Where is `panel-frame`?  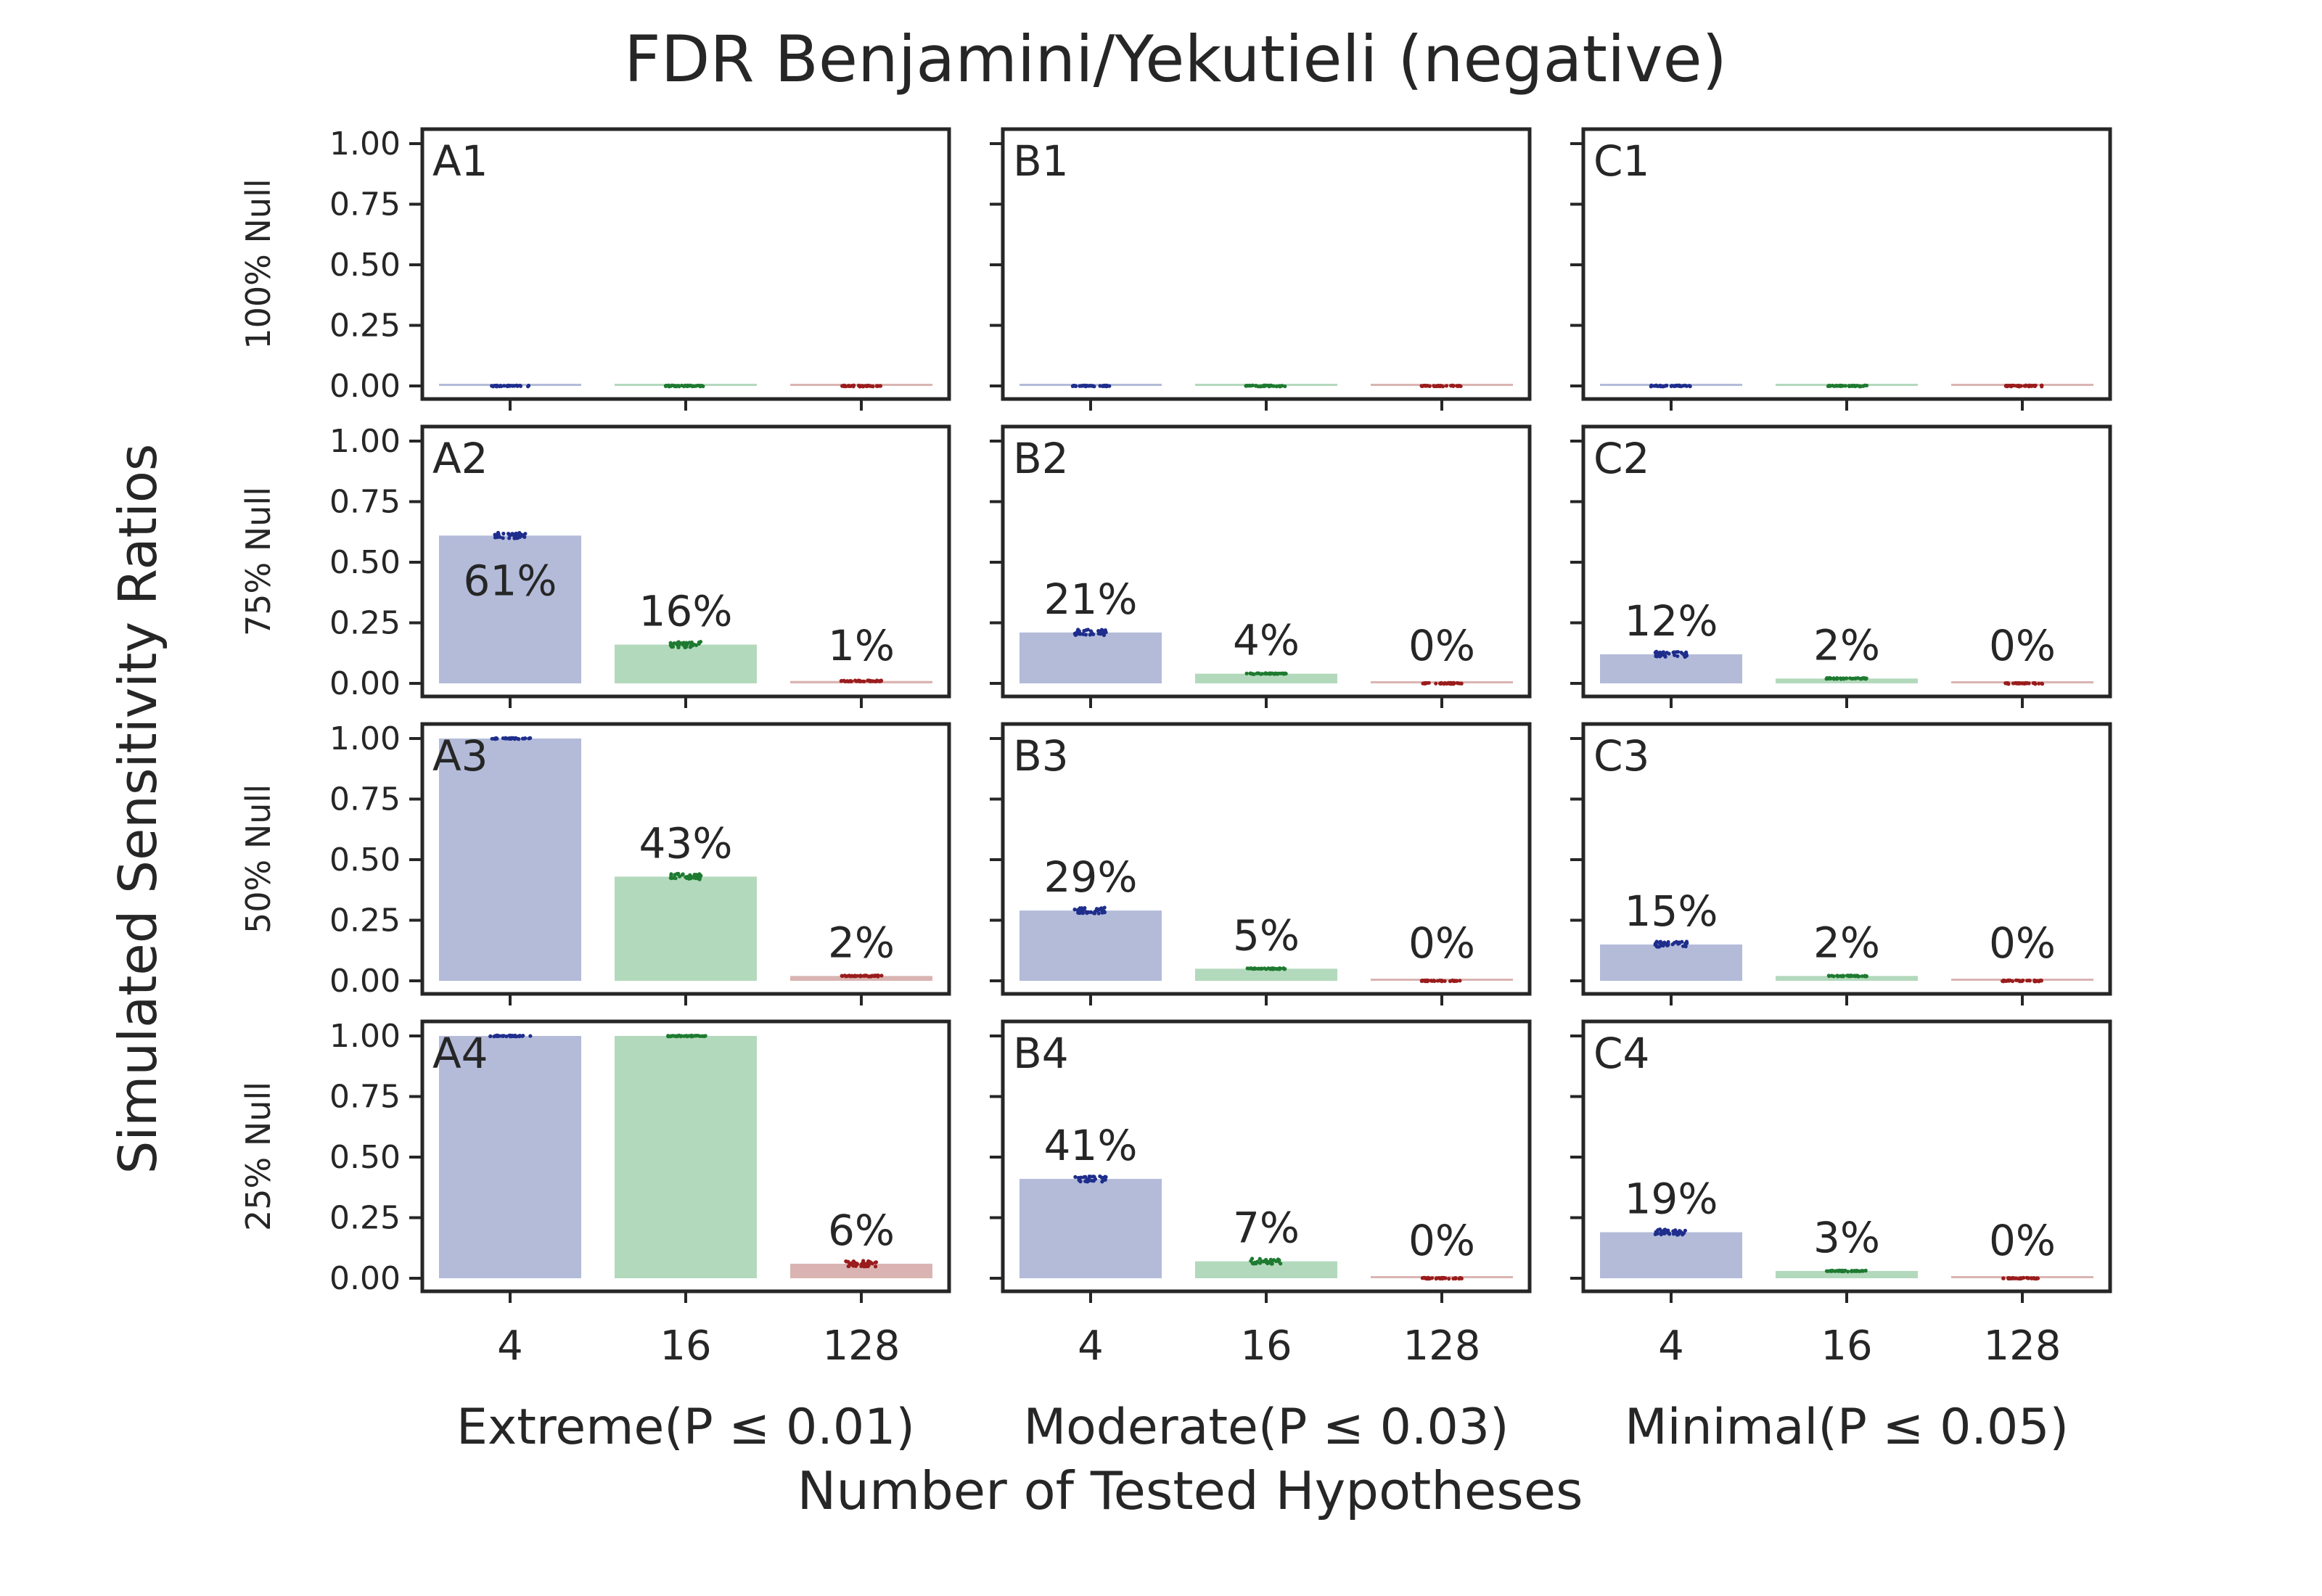 panel-frame is located at coordinates (685, 264).